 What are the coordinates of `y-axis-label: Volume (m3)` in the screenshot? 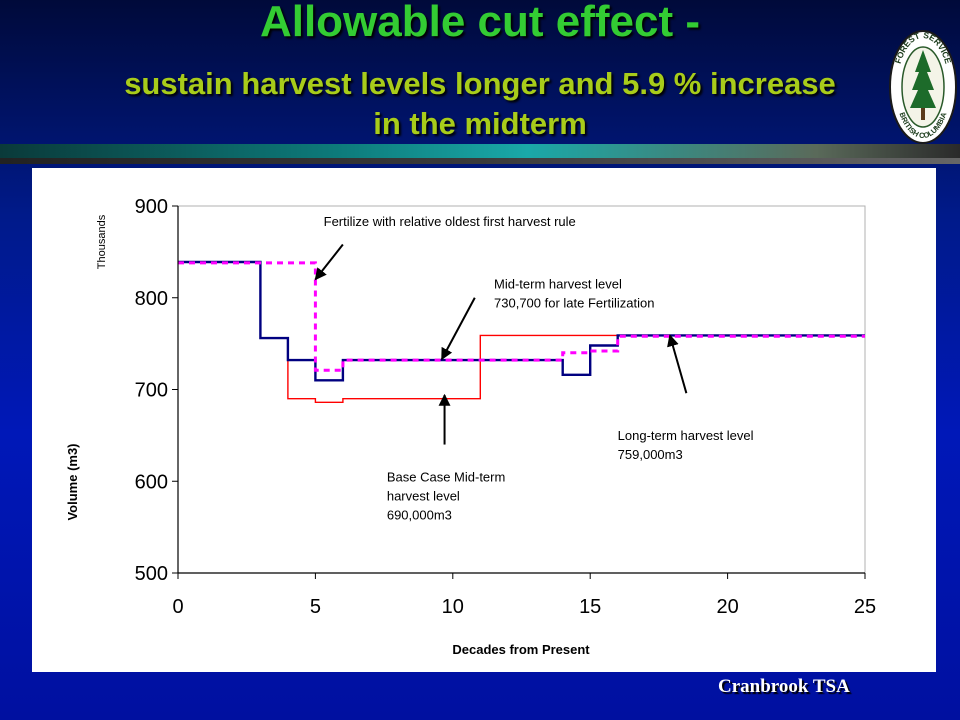 It's located at (72, 481).